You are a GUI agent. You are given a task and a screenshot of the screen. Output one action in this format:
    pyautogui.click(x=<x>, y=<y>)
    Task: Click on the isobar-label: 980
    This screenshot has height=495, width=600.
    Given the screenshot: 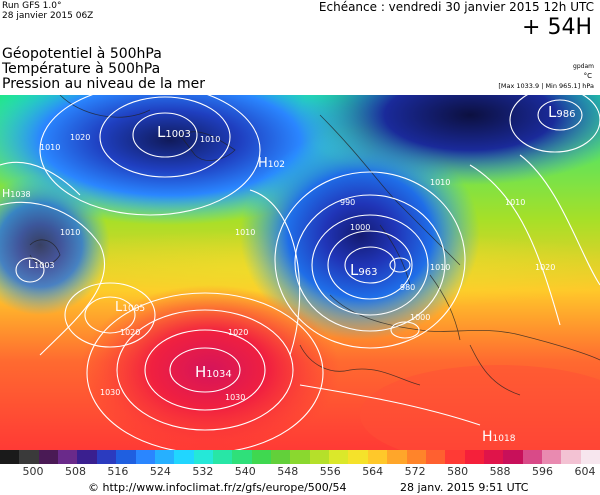 What is the action you would take?
    pyautogui.click(x=407, y=287)
    